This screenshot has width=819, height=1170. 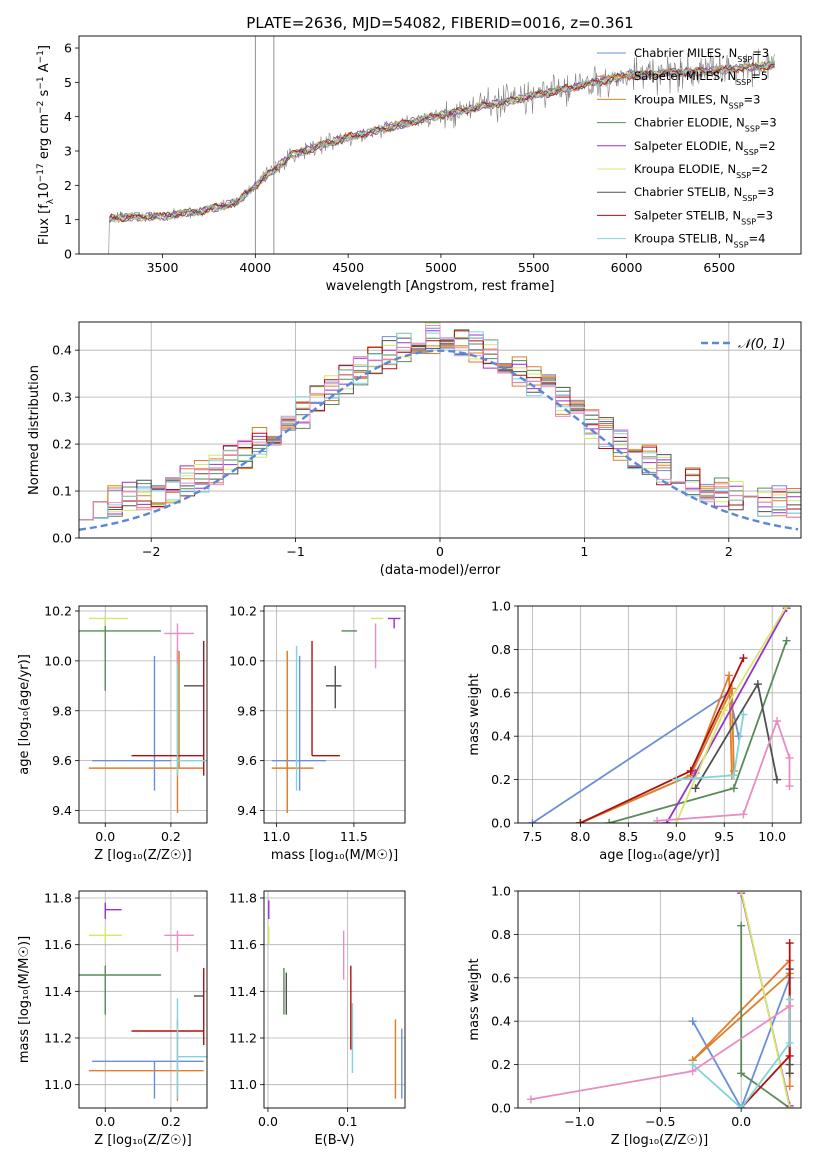 What do you see at coordinates (68, 48) in the screenshot?
I see `tick-label-y: 6` at bounding box center [68, 48].